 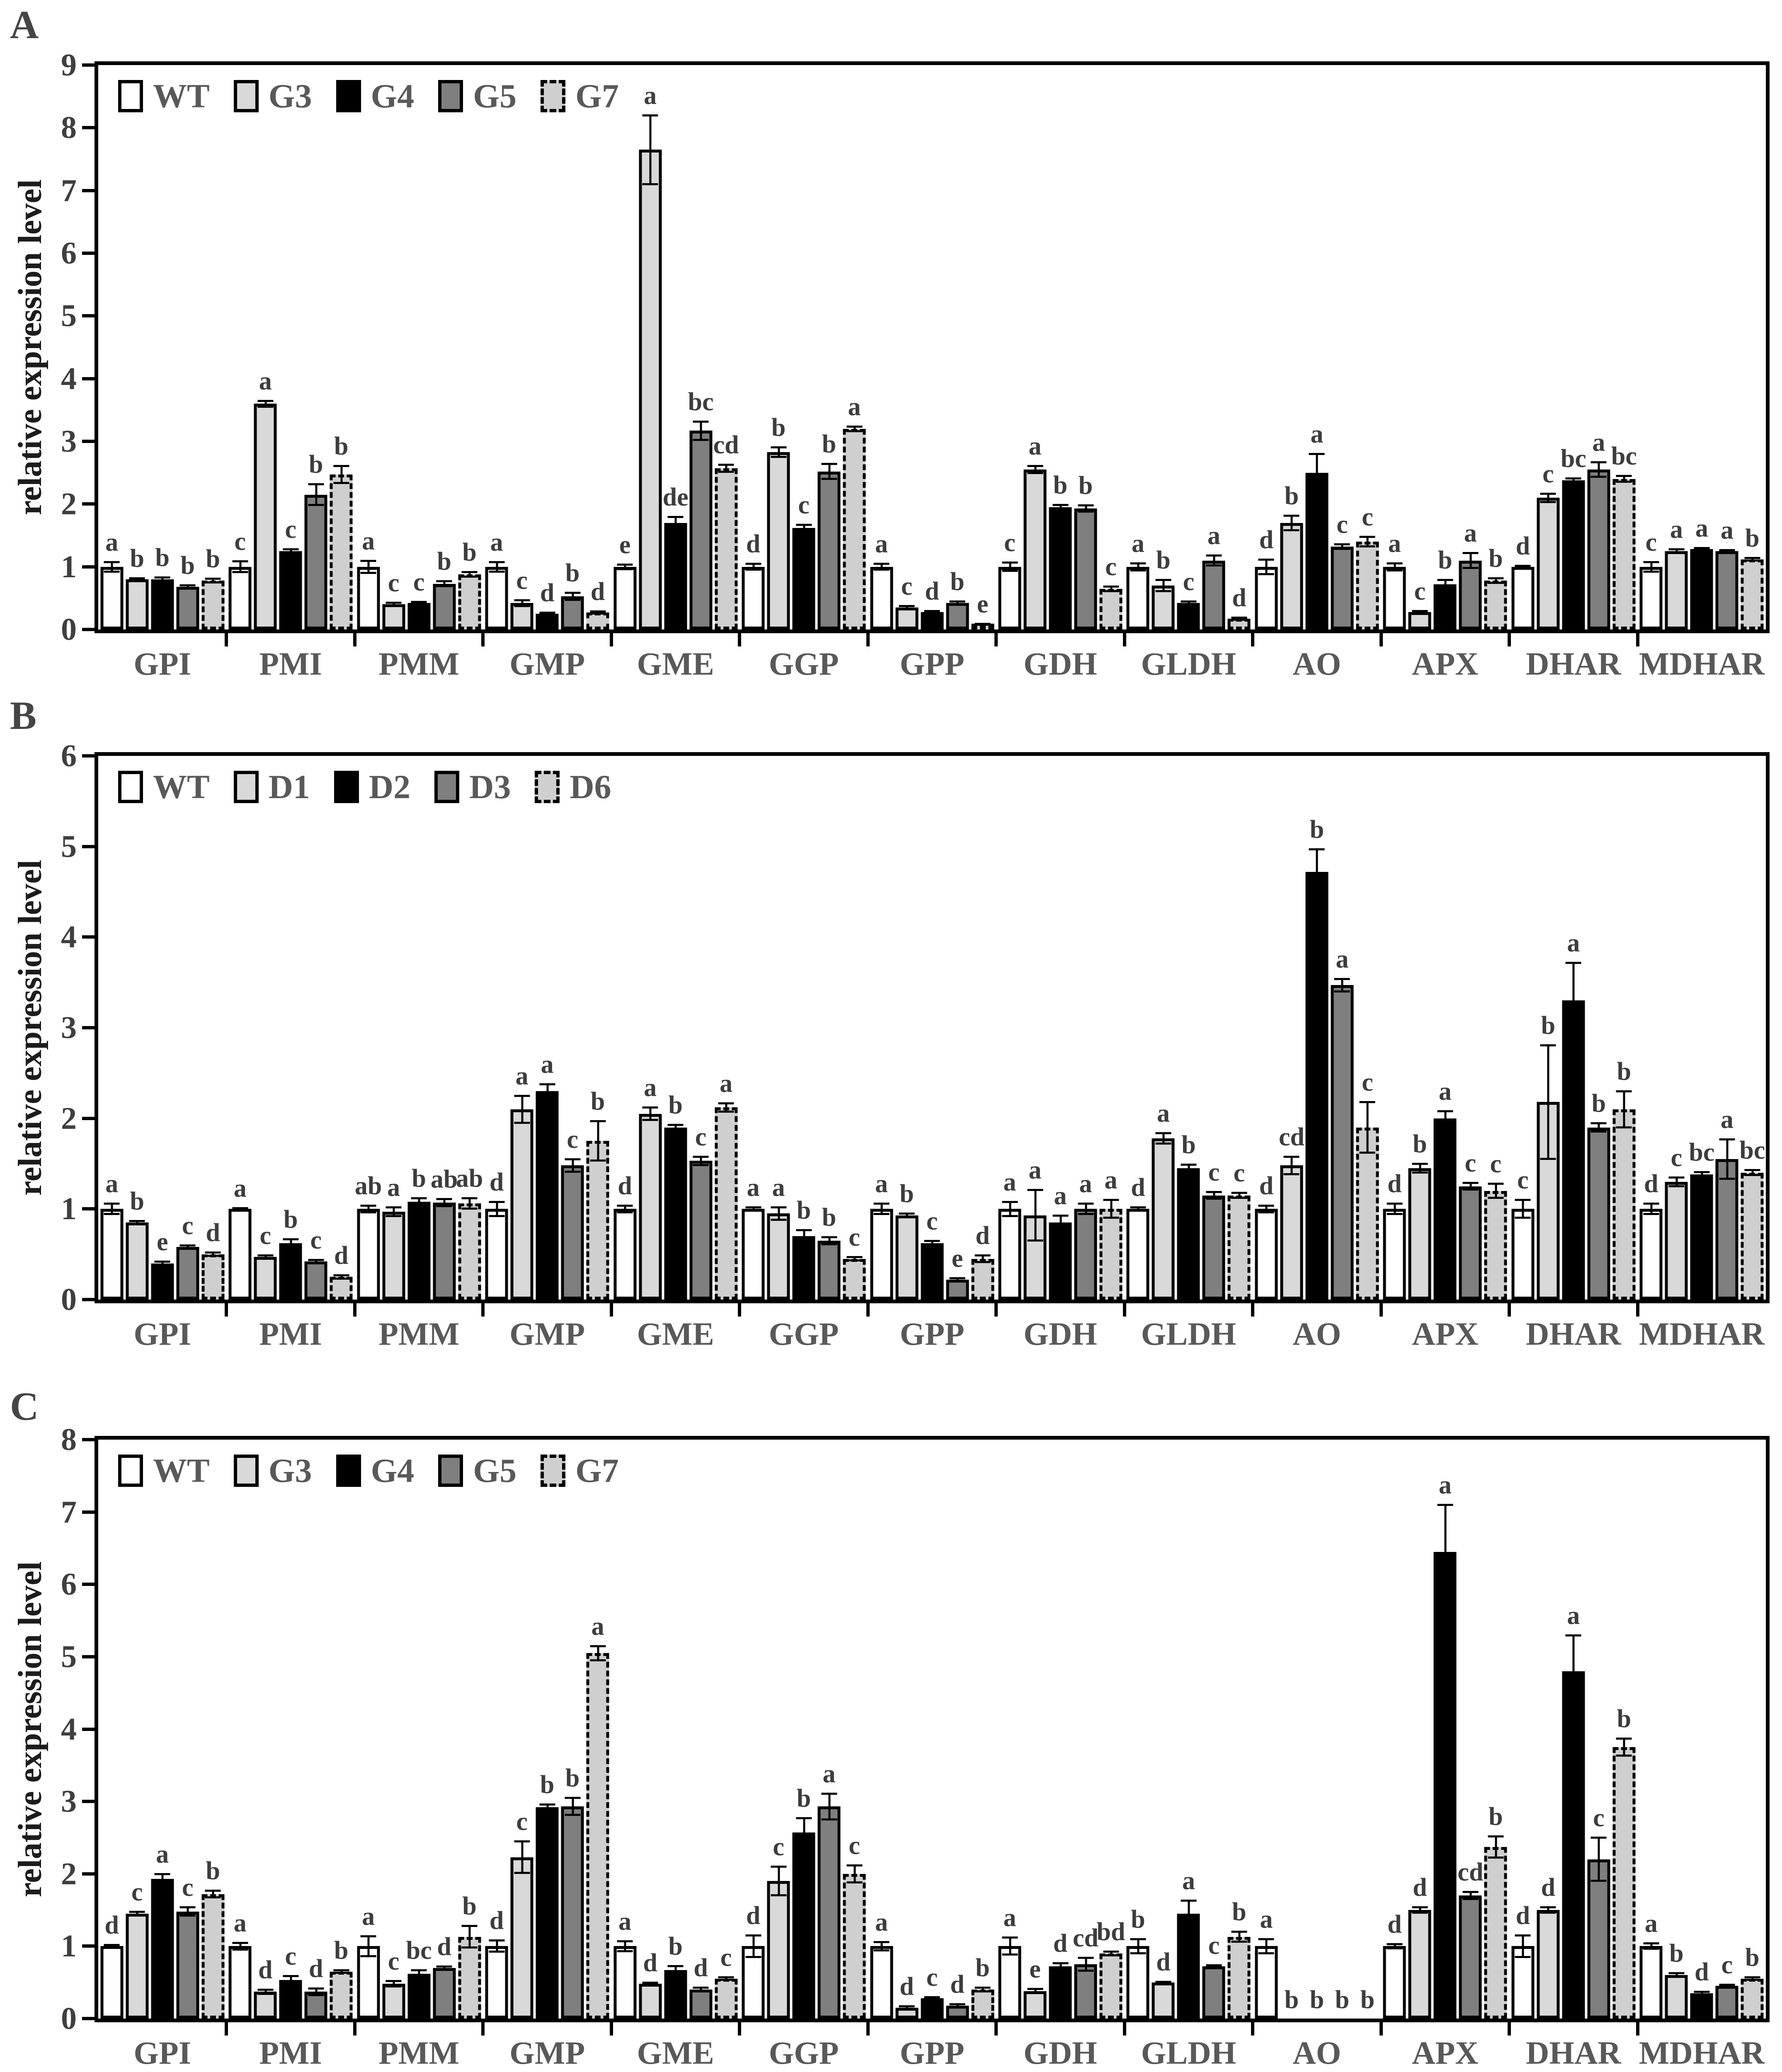 I want to click on legend-swatch-g5, so click(x=450, y=1471).